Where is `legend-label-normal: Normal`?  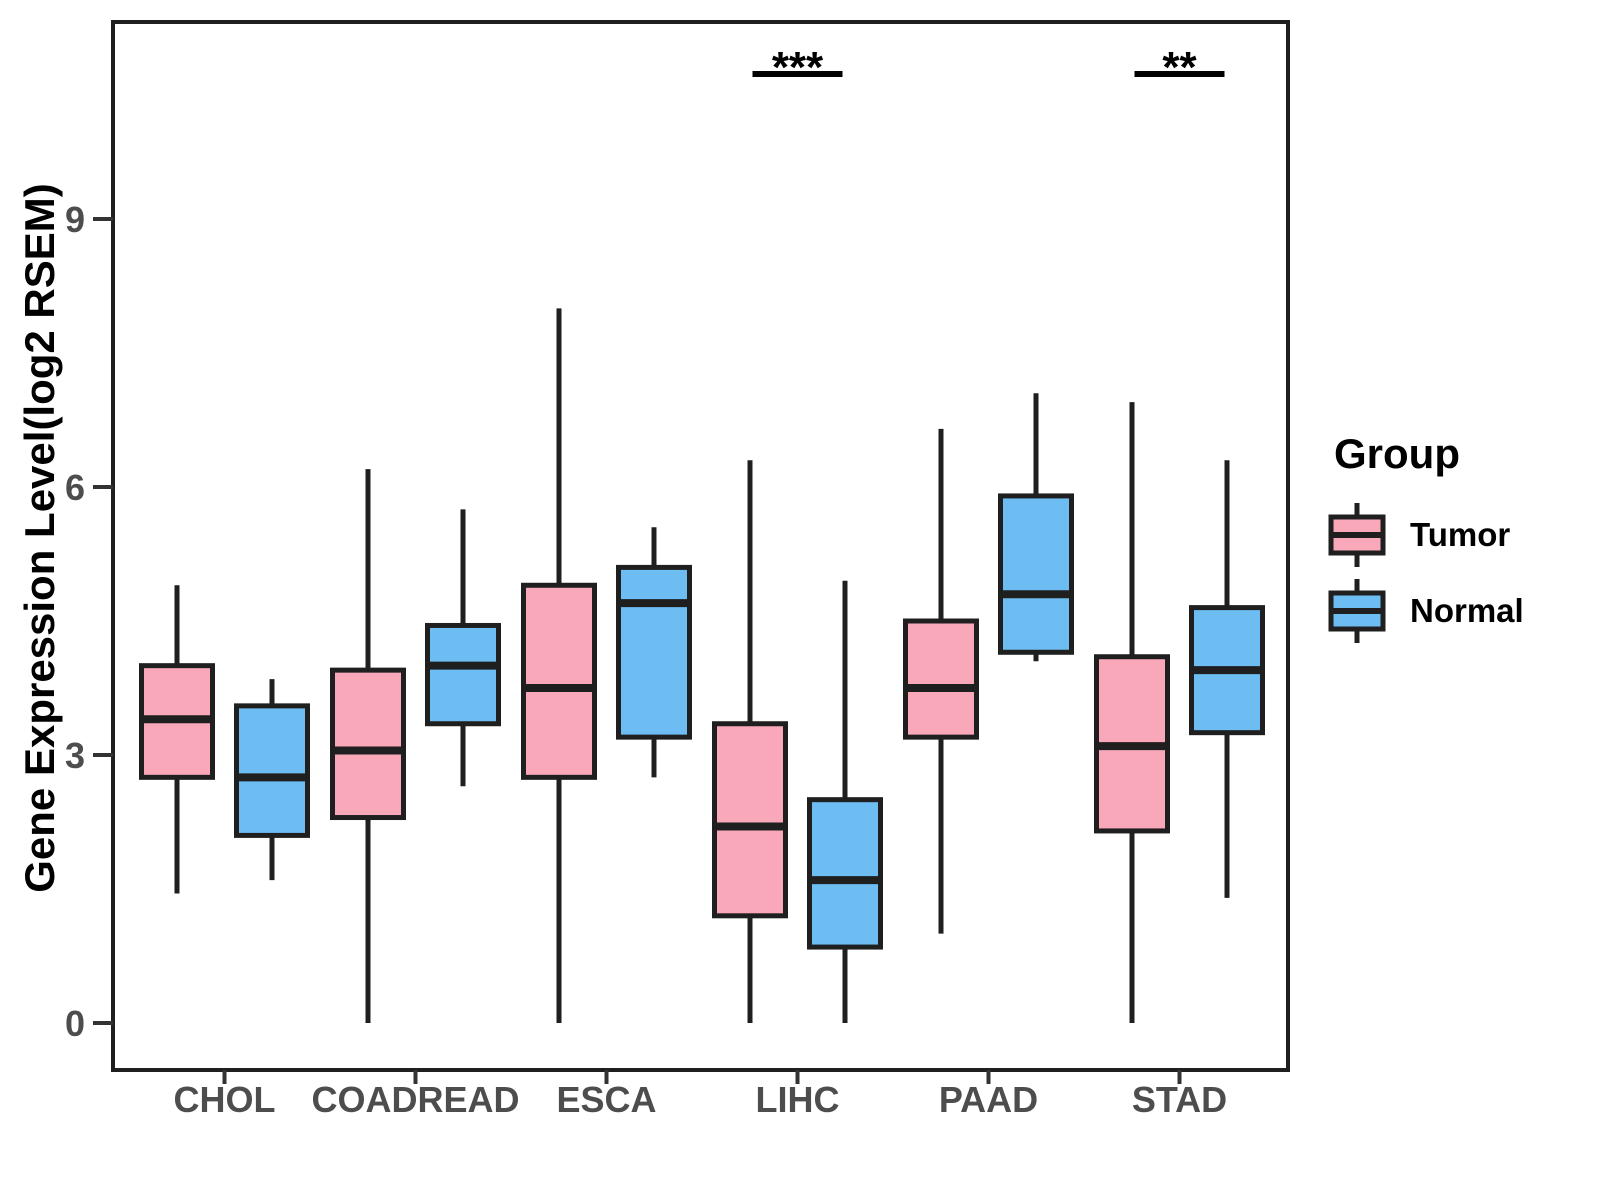 legend-label-normal: Normal is located at coordinates (1467, 610).